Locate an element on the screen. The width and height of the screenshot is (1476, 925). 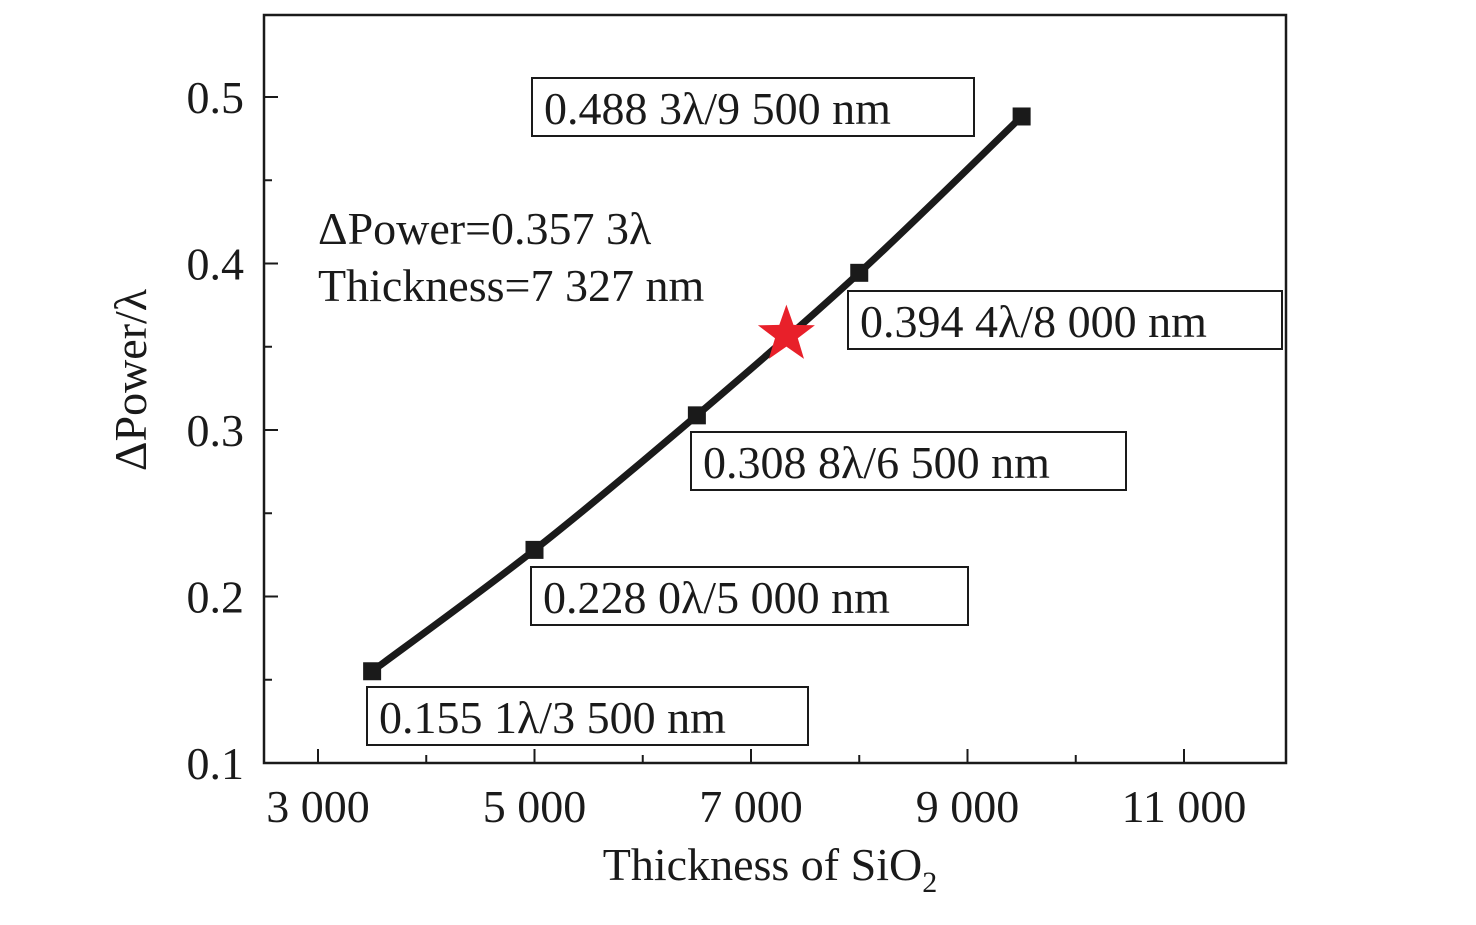
x-tick-label: 5 000 is located at coordinates (535, 806).